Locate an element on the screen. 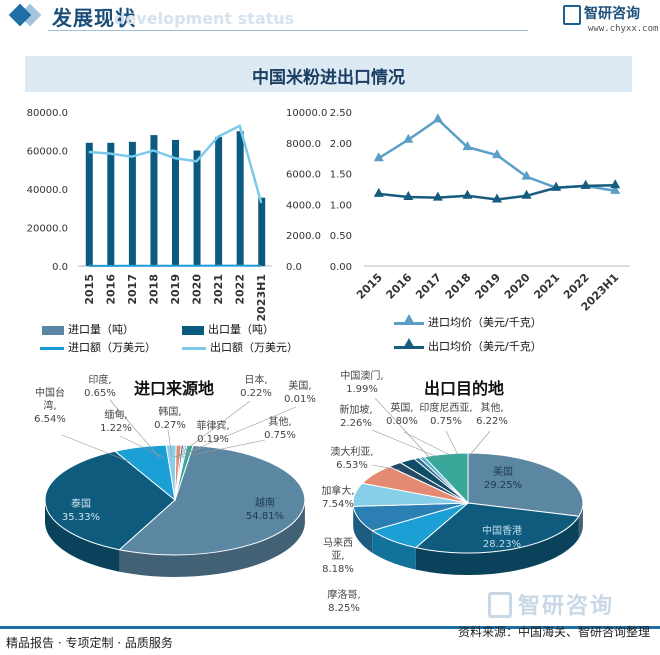 This screenshot has height=655, width=660. chart1-y2-tick-label: 2000.0 is located at coordinates (303, 236).